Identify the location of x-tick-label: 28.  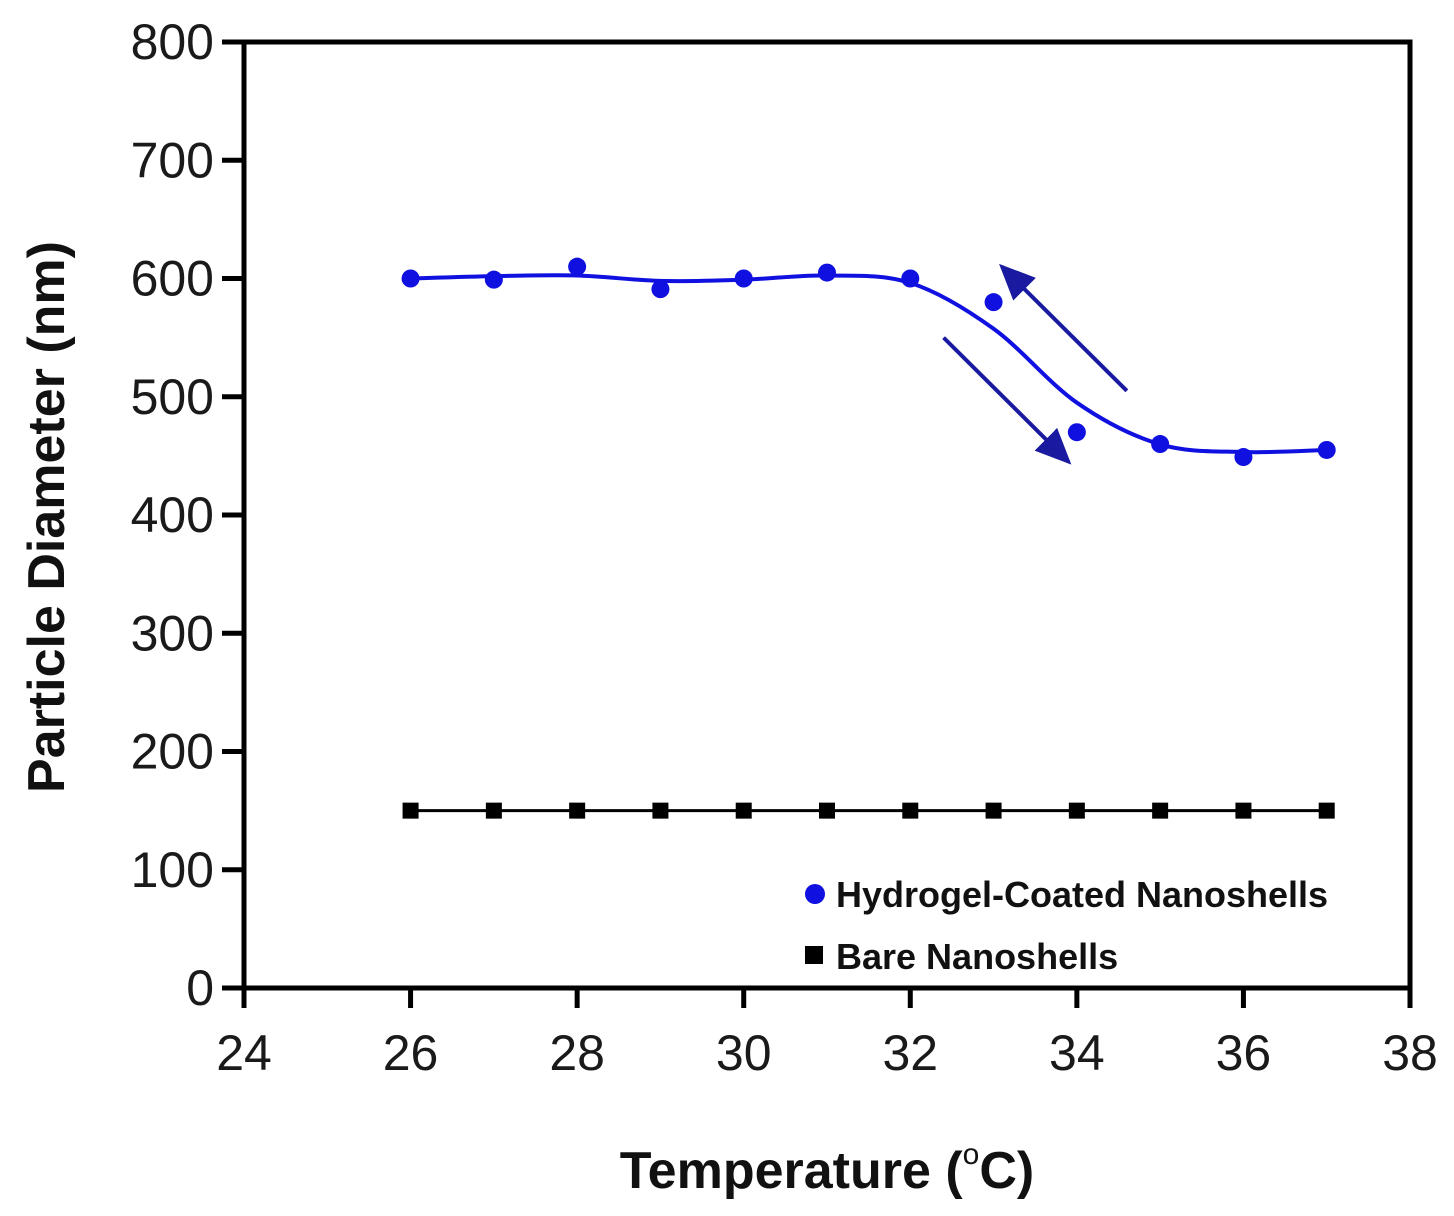
(577, 1053).